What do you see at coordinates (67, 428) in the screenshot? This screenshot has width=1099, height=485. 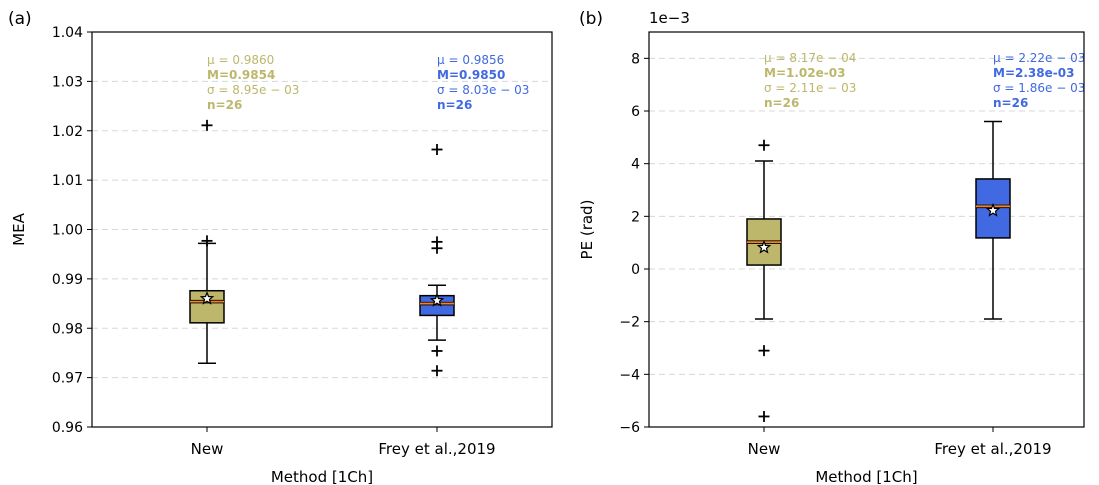 I see `y-tick-label: 0.96` at bounding box center [67, 428].